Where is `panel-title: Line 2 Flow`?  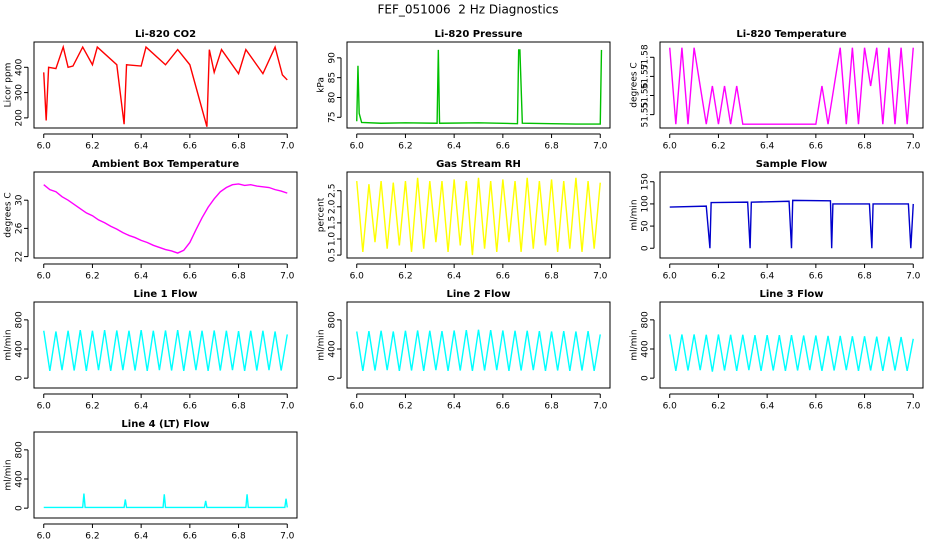 panel-title: Line 2 Flow is located at coordinates (479, 294).